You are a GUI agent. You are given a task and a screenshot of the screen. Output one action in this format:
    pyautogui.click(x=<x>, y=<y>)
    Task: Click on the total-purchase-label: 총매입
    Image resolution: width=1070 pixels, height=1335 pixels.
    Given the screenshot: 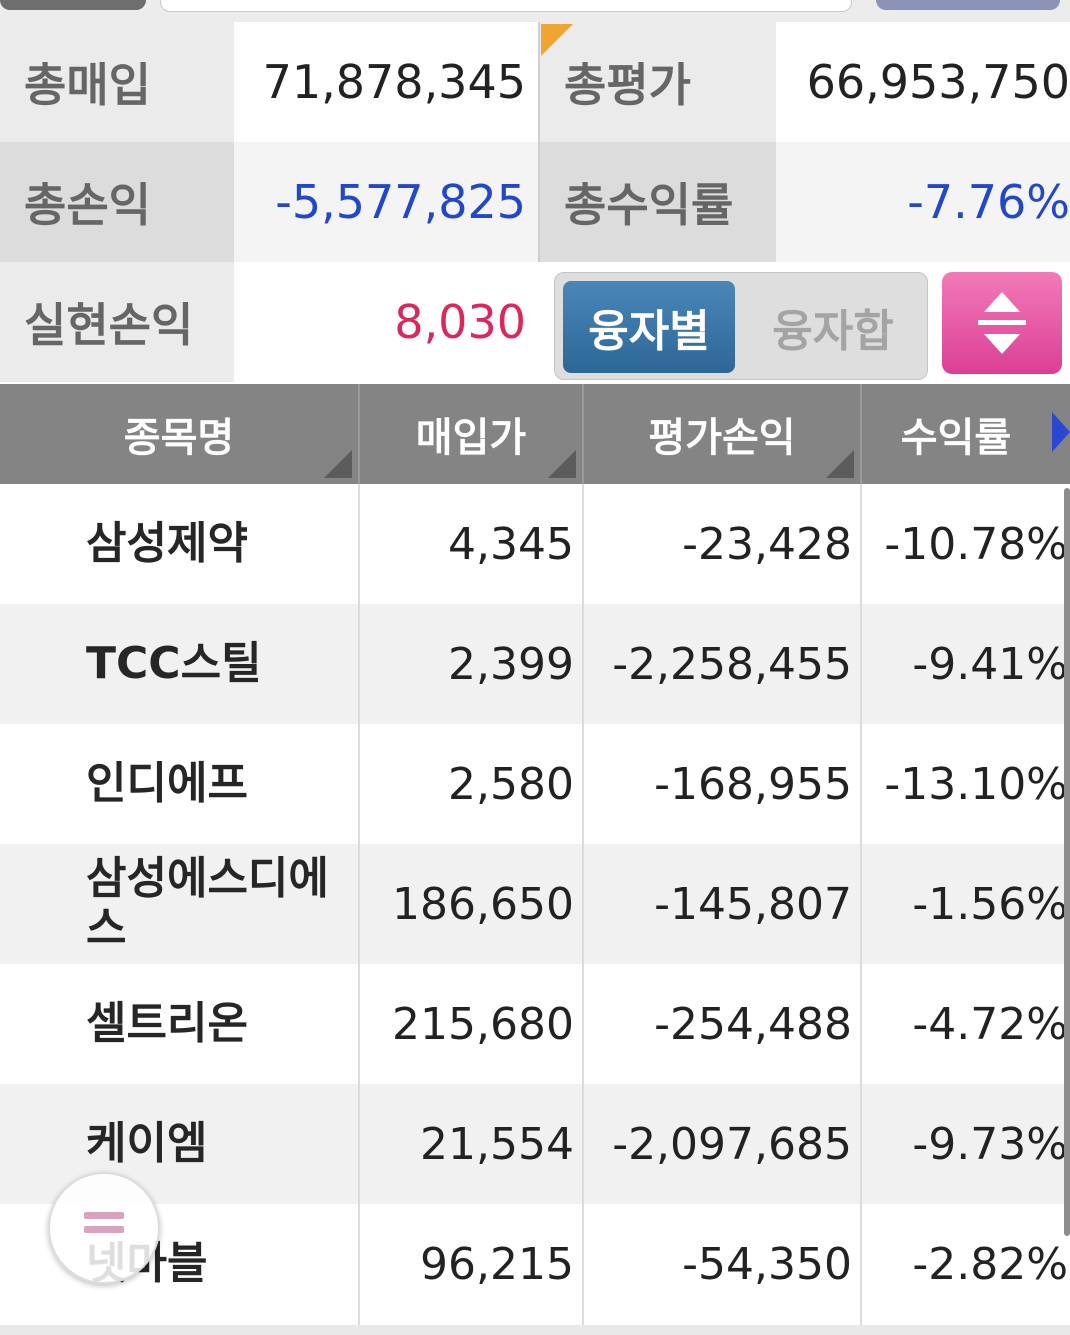 What is the action you would take?
    pyautogui.click(x=117, y=82)
    